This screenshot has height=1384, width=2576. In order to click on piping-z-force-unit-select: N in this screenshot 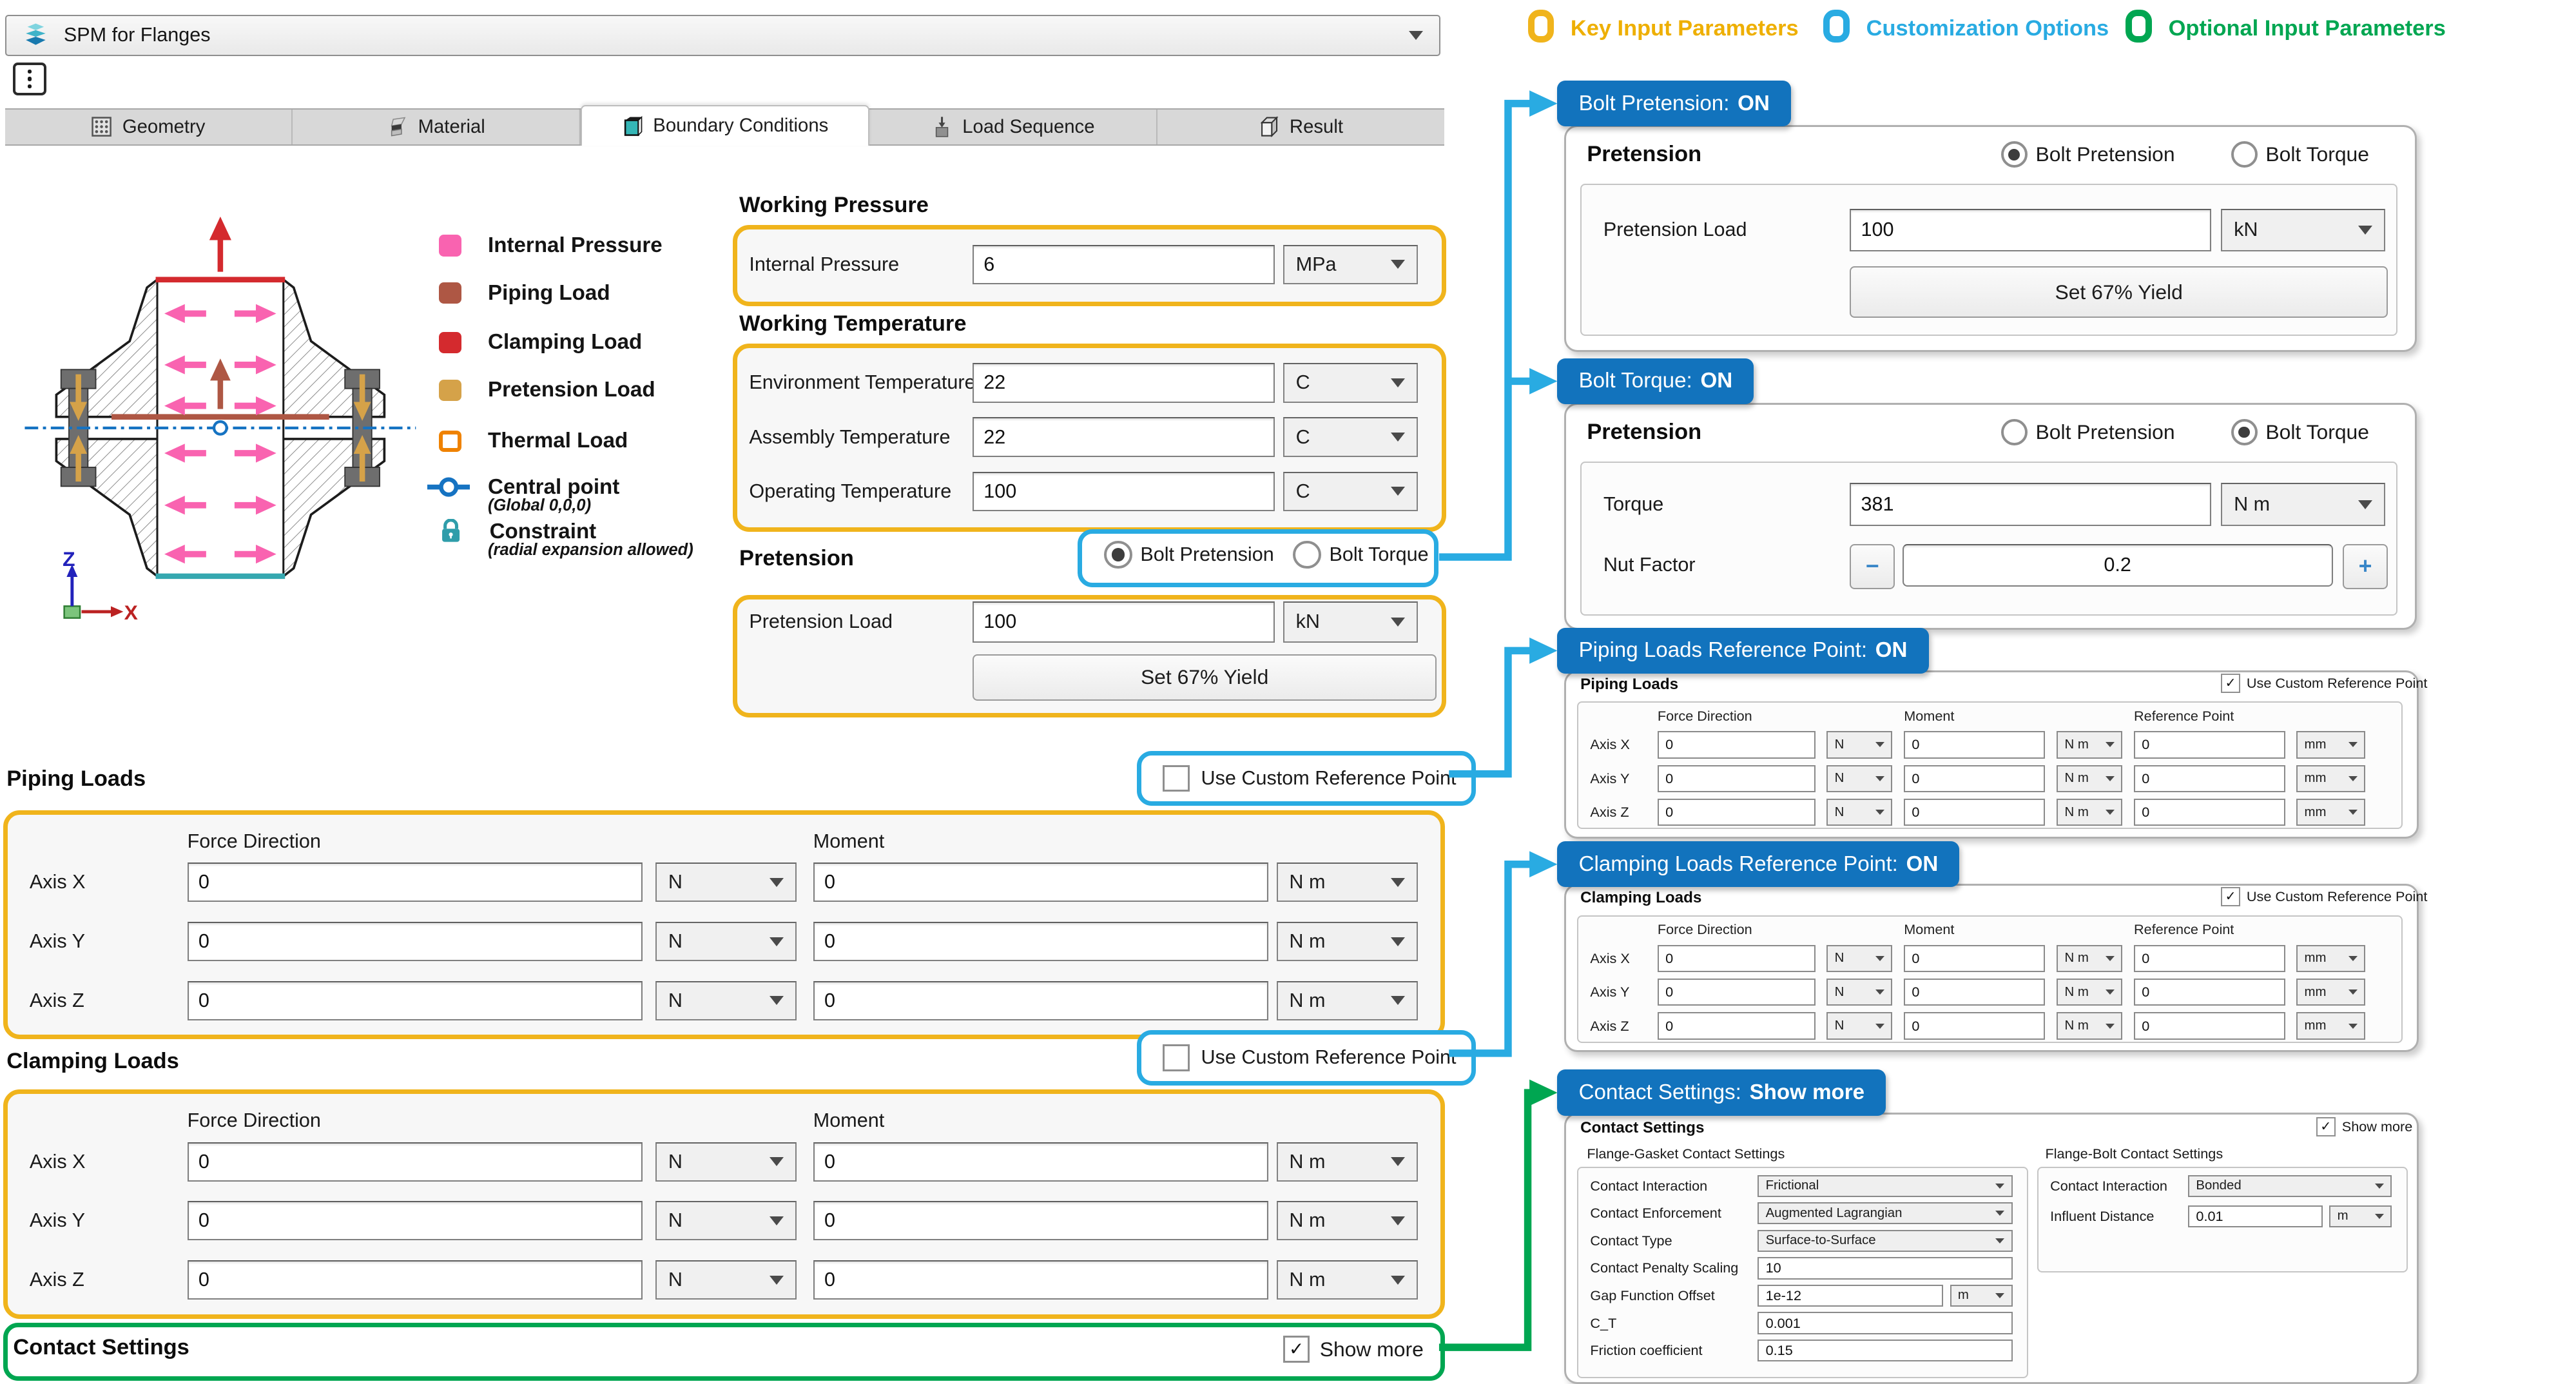, I will do `click(726, 1000)`.